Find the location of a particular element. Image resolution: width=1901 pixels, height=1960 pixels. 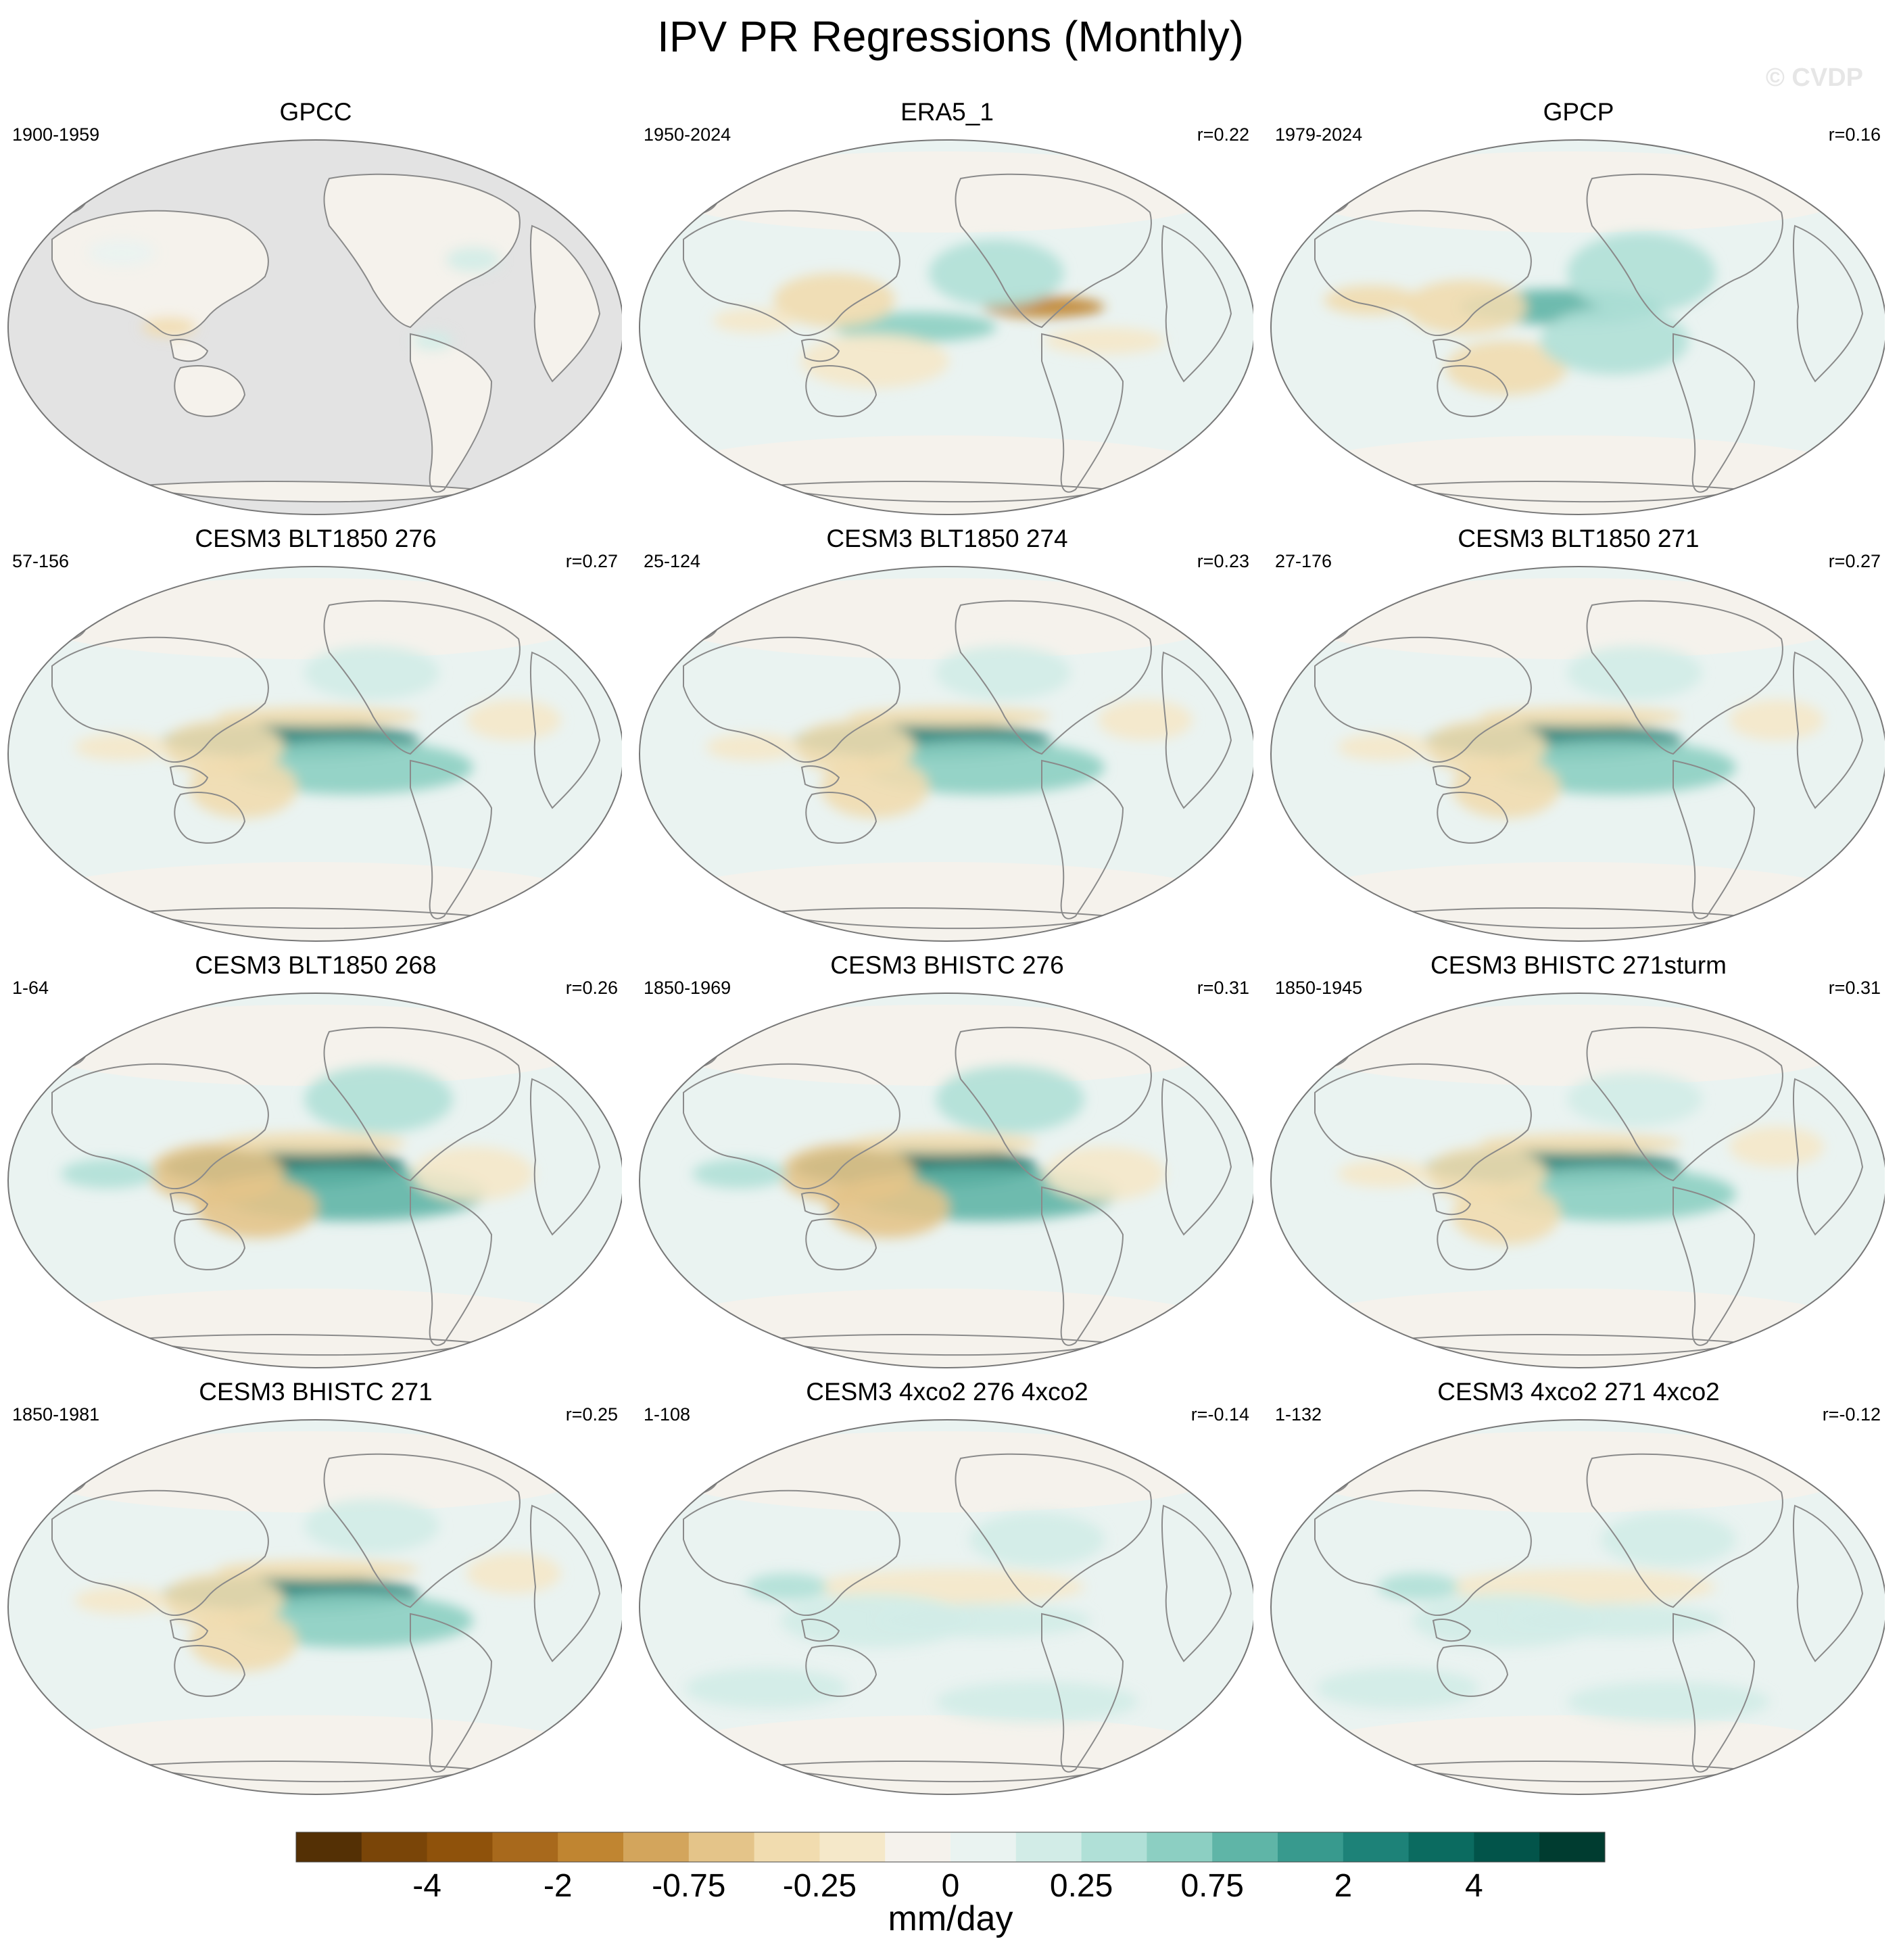

panel-title: CESM3 BHISTC 271 is located at coordinates (316, 1392).